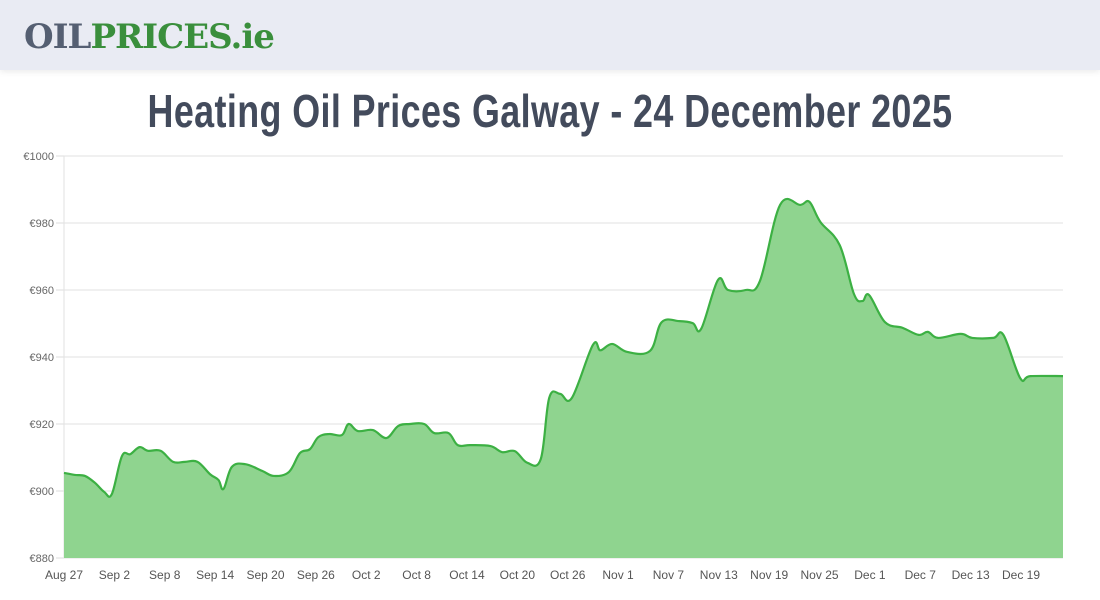 The height and width of the screenshot is (600, 1100). I want to click on y-tick-label: €1000, so click(38, 157).